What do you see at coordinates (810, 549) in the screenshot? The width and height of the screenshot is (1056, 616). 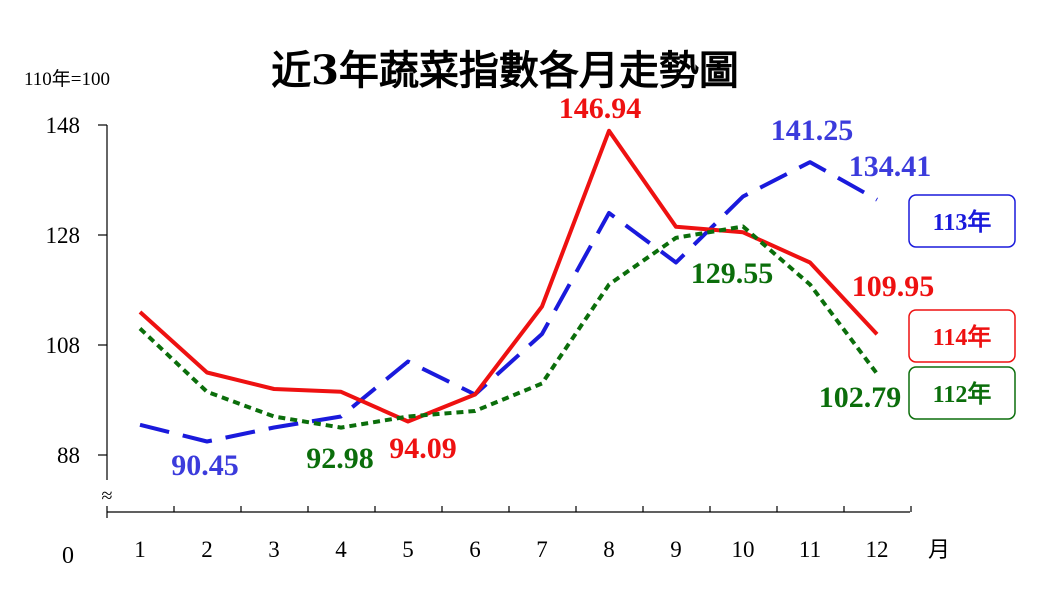 I see `x-tick-label: 11` at bounding box center [810, 549].